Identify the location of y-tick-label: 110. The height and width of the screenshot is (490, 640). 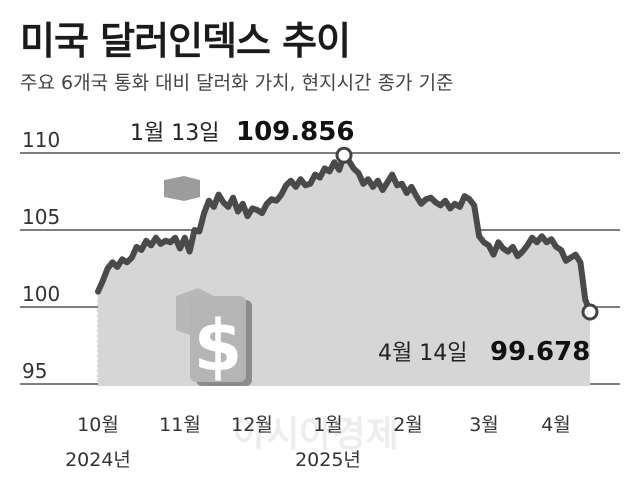
(41, 140).